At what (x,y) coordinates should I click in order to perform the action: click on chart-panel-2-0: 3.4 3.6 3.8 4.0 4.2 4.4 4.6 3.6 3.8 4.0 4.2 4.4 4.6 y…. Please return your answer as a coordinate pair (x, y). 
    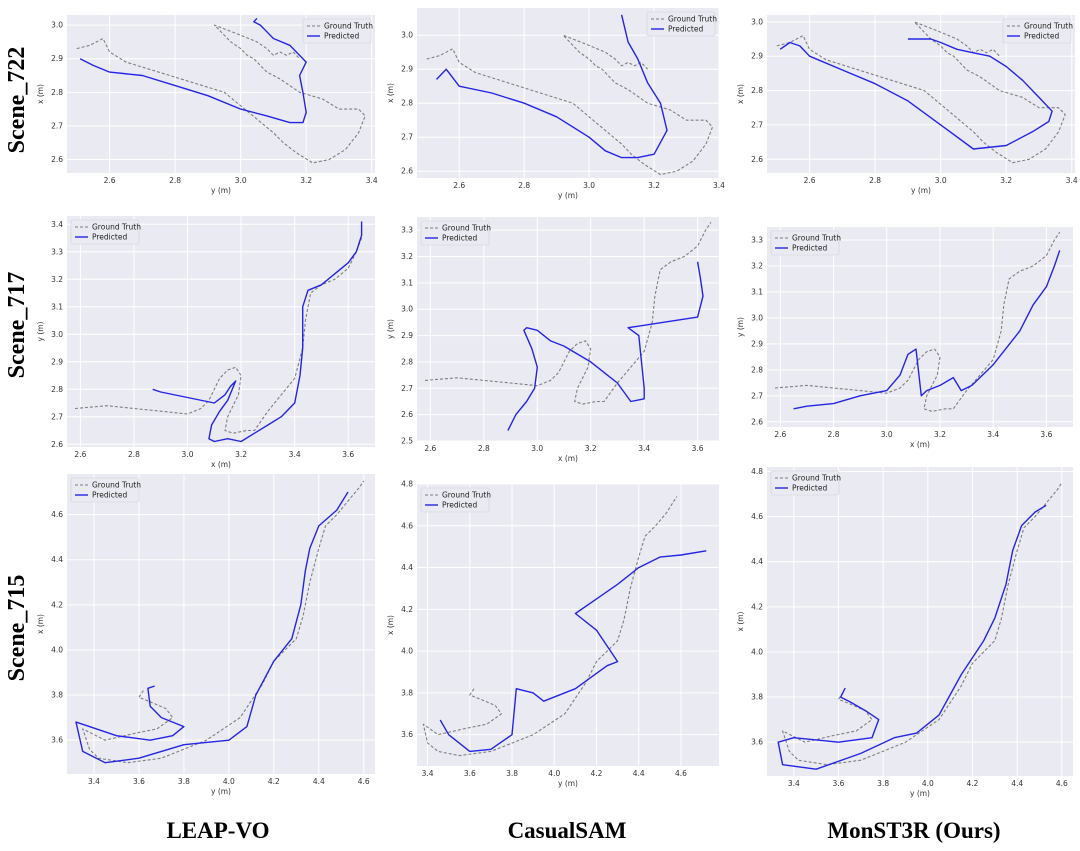
    Looking at the image, I should click on (205, 635).